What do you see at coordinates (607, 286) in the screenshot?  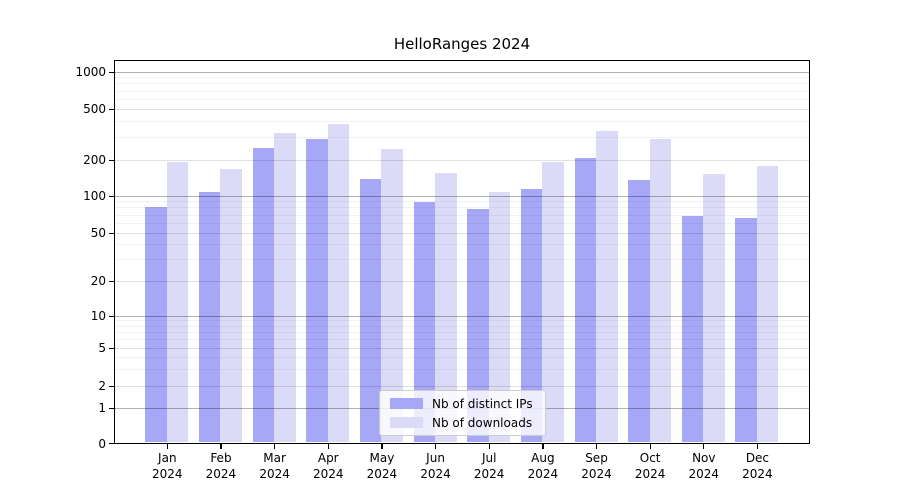 I see `bar-downloads-sep` at bounding box center [607, 286].